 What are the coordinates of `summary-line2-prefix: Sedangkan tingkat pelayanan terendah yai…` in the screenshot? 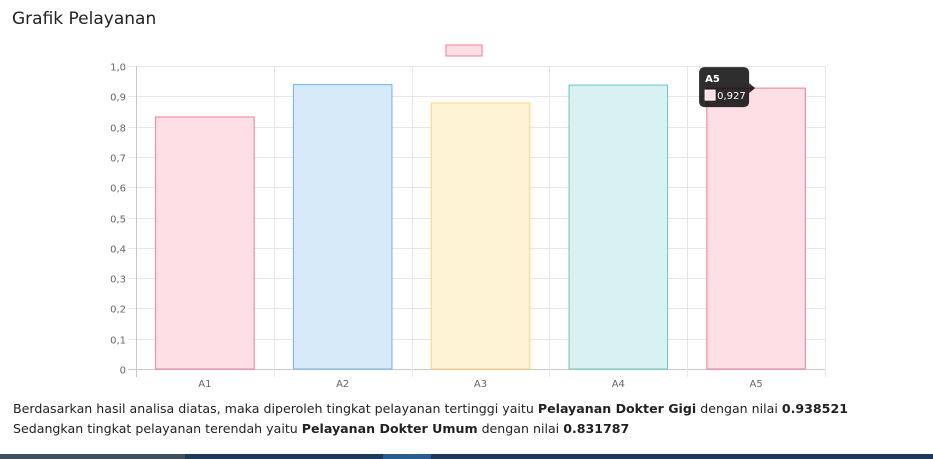 It's located at (157, 428).